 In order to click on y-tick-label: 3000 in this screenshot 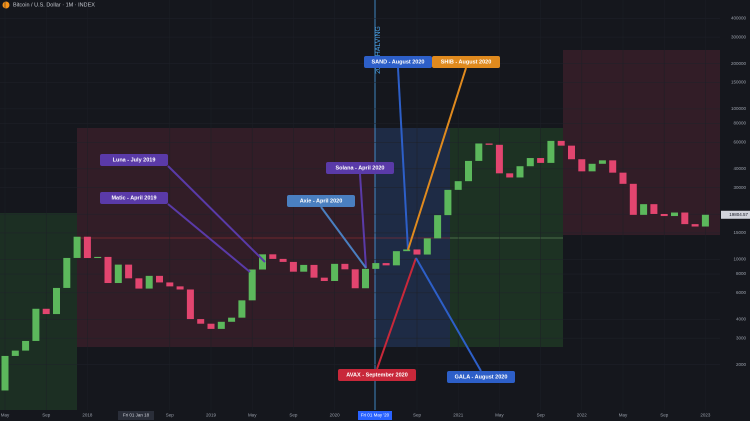, I will do `click(741, 337)`.